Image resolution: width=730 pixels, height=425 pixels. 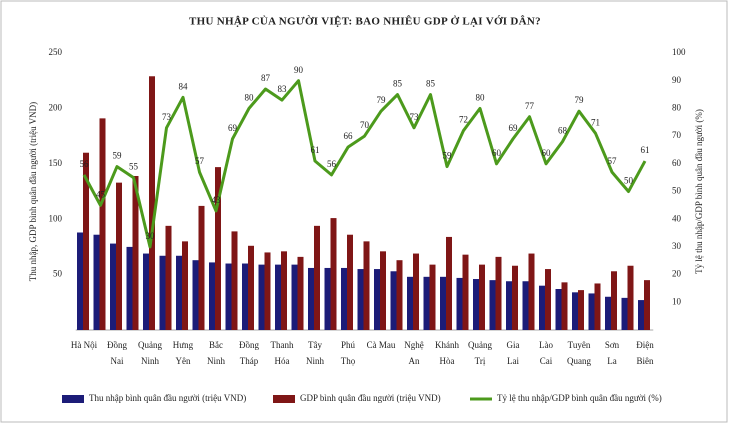 I want to click on x-tick-label-line: Quảng, so click(x=150, y=345).